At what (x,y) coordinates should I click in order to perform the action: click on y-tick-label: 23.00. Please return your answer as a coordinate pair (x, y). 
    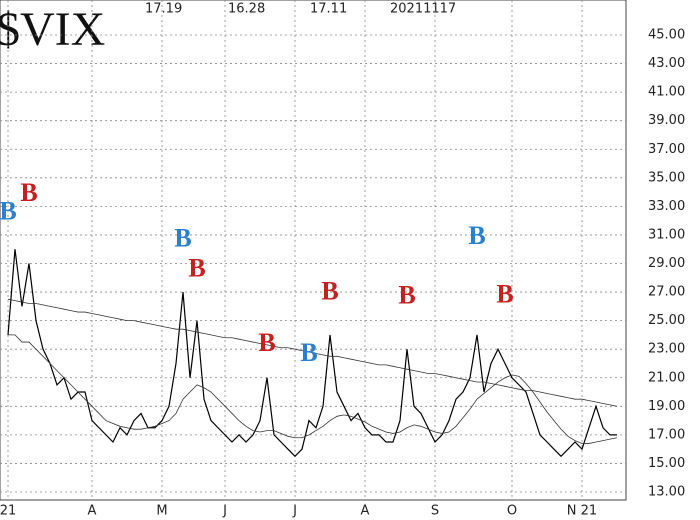
    Looking at the image, I should click on (666, 349).